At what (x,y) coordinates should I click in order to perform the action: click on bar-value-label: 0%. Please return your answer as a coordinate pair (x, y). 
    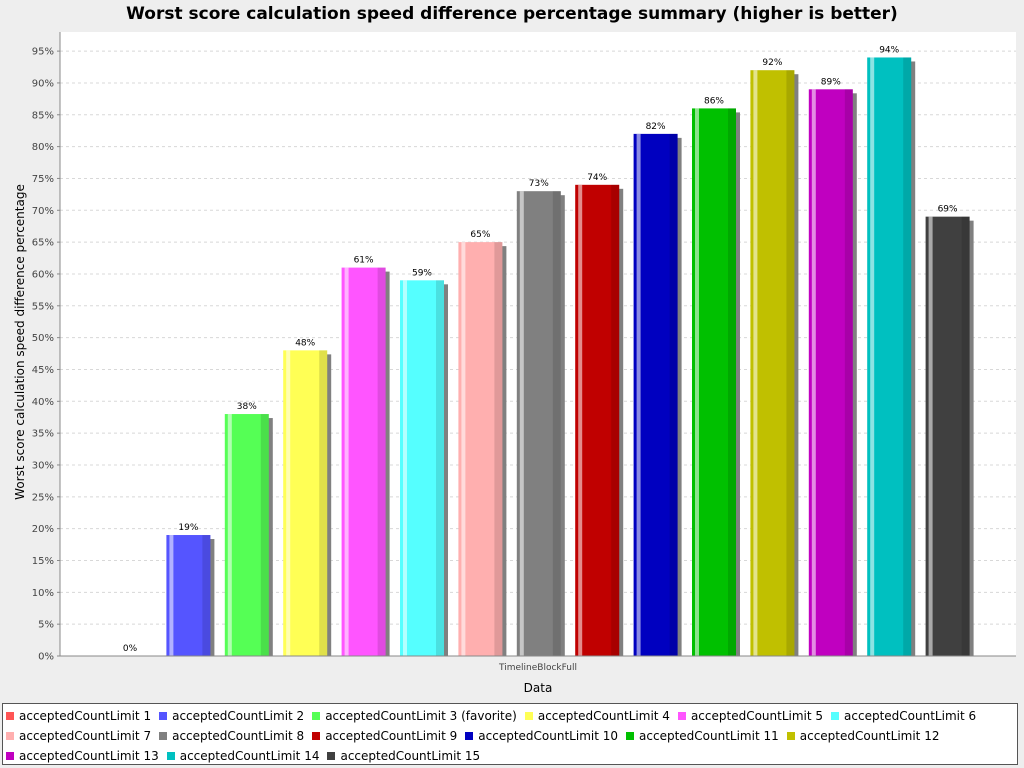
    Looking at the image, I should click on (130, 649).